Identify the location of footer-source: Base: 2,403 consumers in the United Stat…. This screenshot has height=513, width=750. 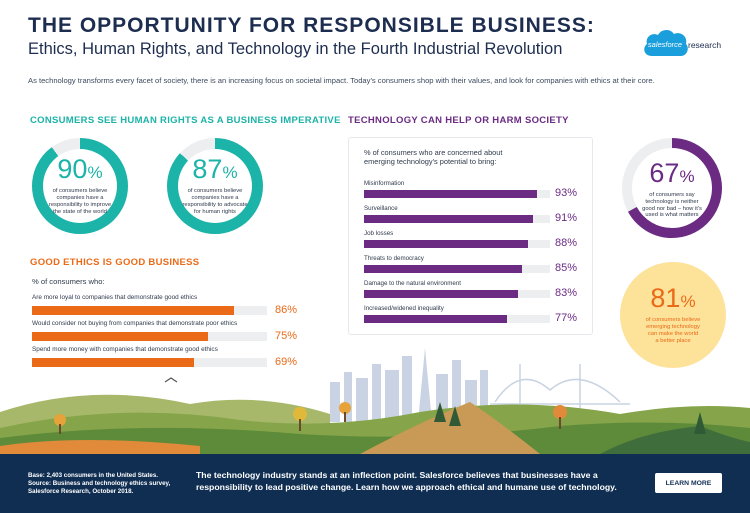
(99, 483).